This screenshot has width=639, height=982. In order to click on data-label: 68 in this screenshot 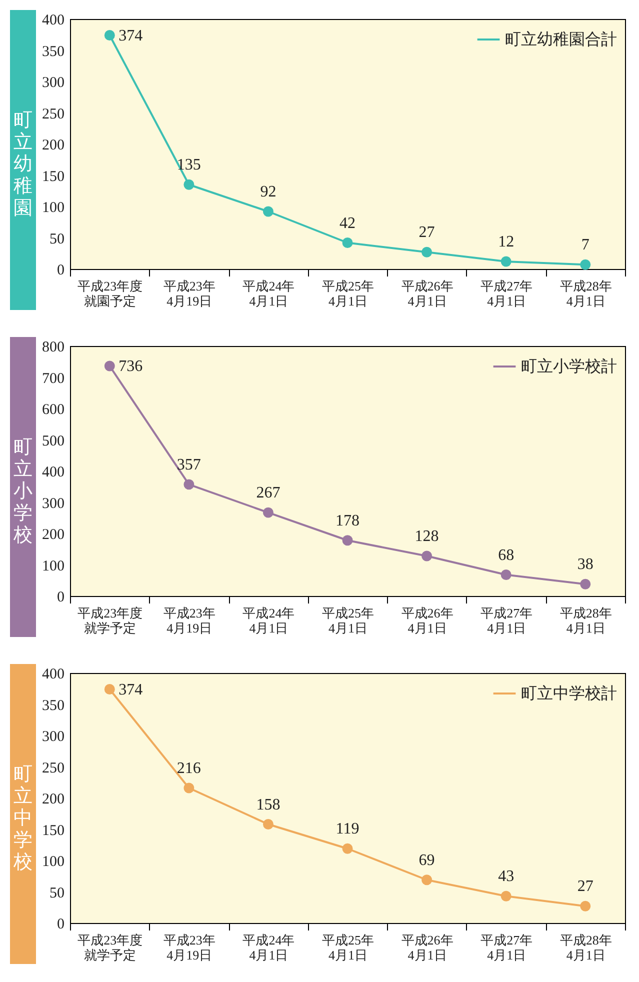, I will do `click(506, 555)`.